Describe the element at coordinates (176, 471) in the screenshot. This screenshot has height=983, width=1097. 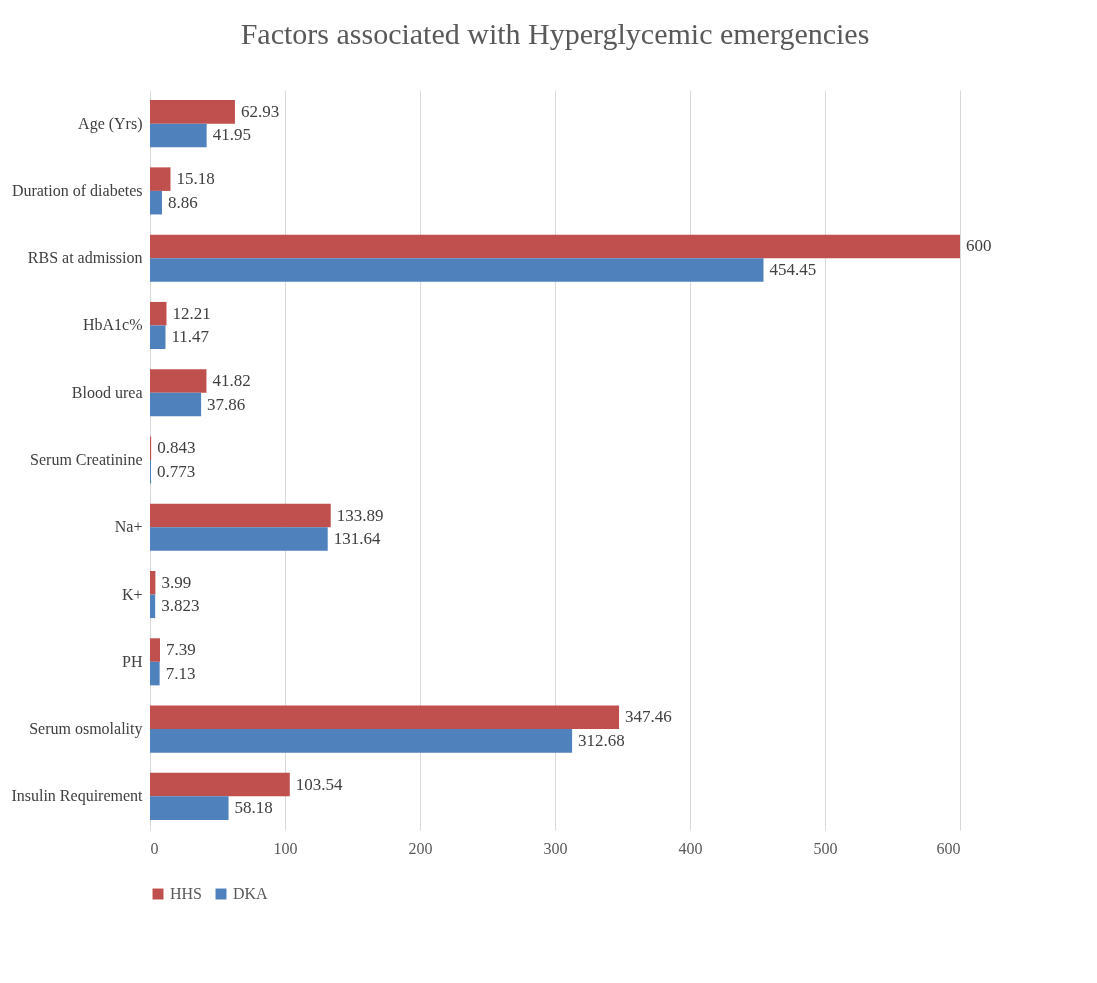
I see `data-label: 0.773` at that location.